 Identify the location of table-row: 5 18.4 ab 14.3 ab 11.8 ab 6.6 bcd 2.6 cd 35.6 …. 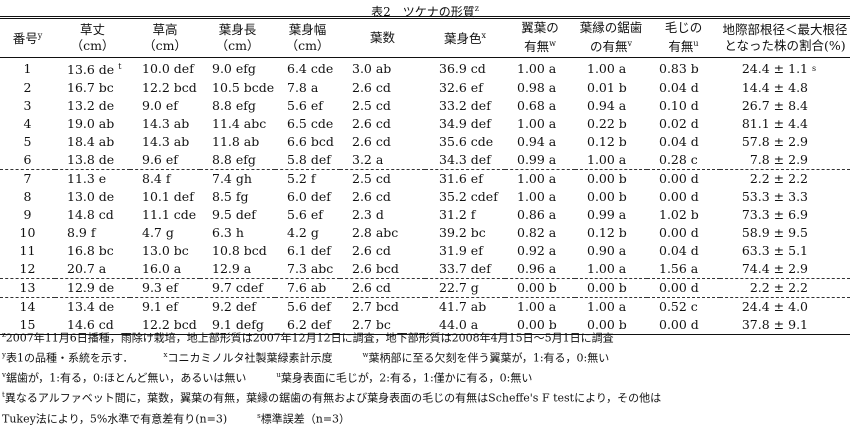
(425, 142).